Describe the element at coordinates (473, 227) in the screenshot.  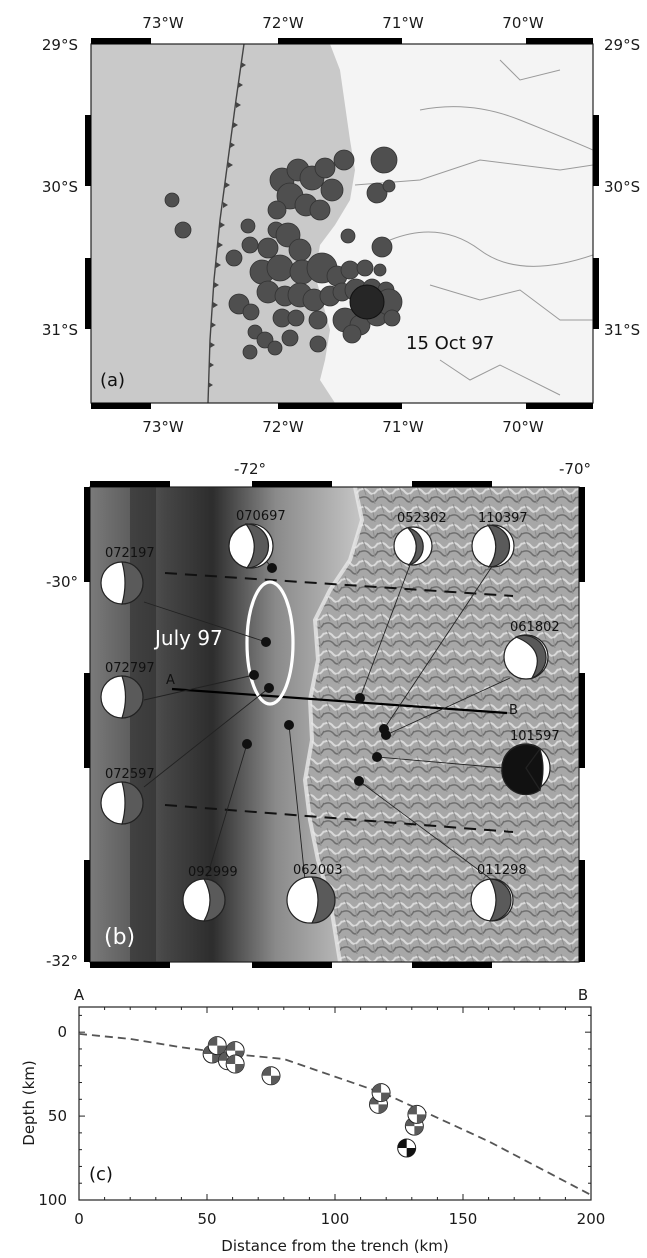
I see `panel-a-rivers` at that location.